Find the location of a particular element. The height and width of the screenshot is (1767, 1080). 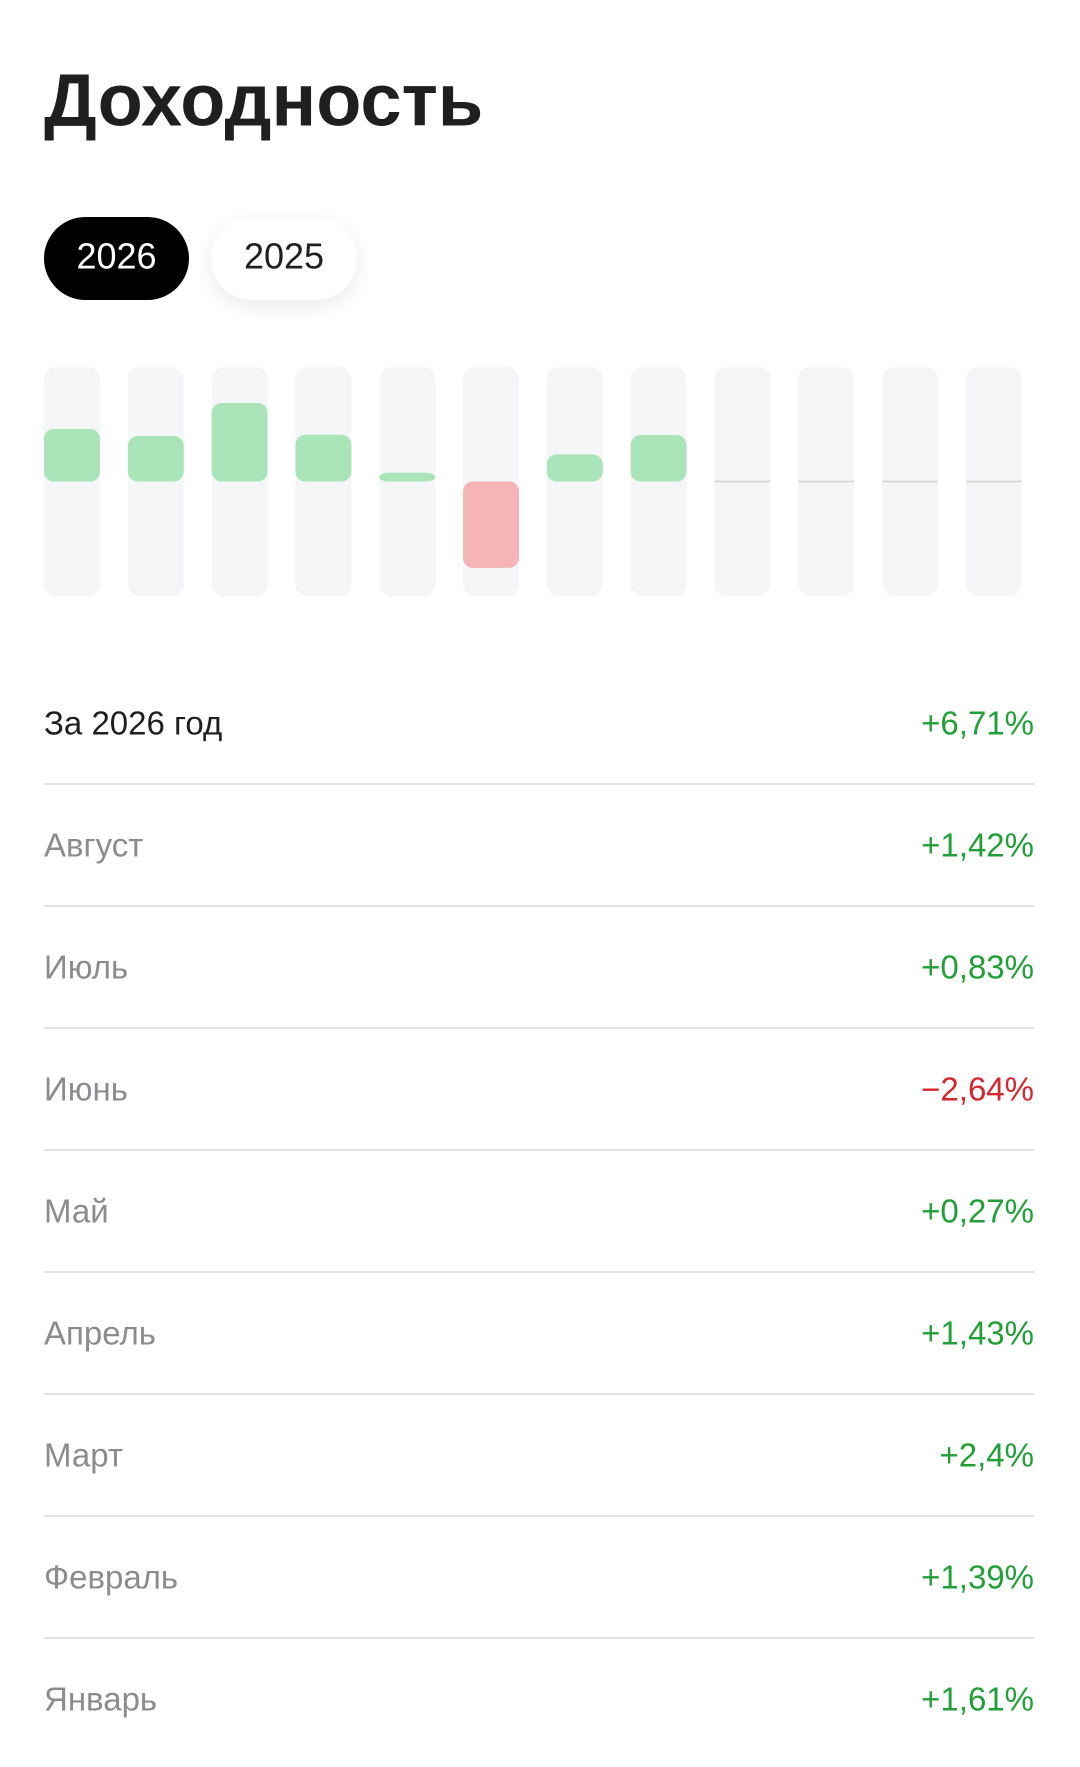

month-value: +2,4% is located at coordinates (987, 1455).